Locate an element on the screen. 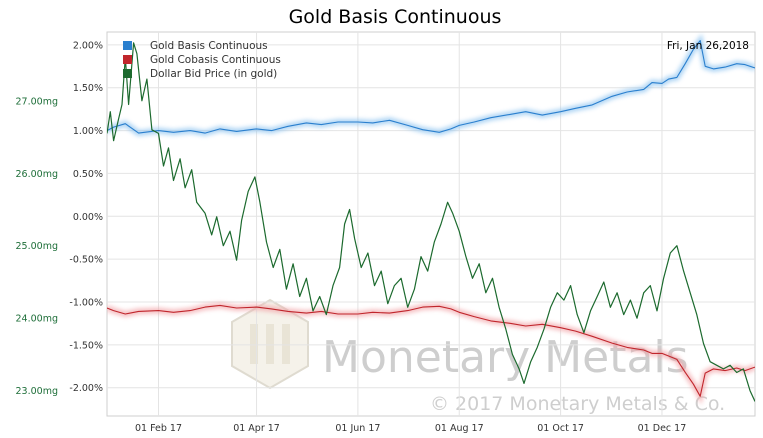 The width and height of the screenshot is (763, 438). right-axis-tick-label: -0.50% is located at coordinates (86, 260).